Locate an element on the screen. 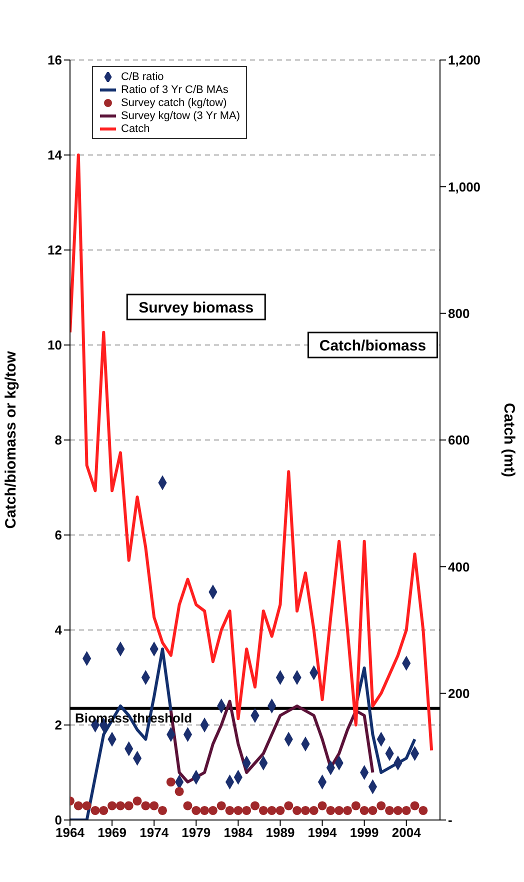 Image resolution: width=524 pixels, height=882 pixels. annotation: Catch/biomass is located at coordinates (372, 345).